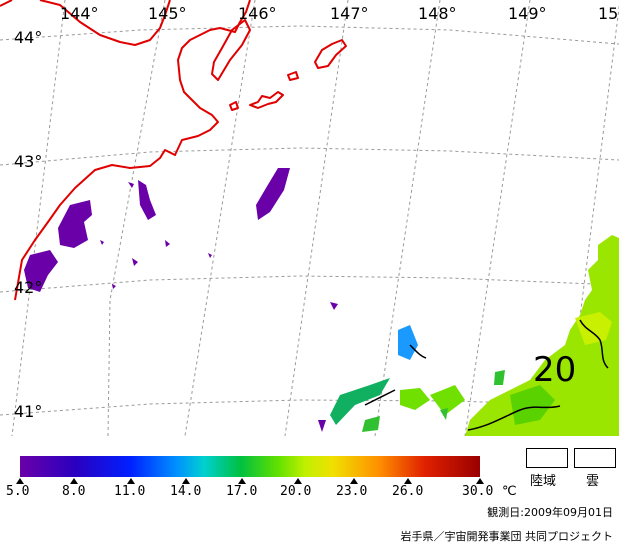 The image size is (619, 546). Describe the element at coordinates (550, 512) in the screenshot. I see `observation-date: 観測日:2009年09月01日` at that location.